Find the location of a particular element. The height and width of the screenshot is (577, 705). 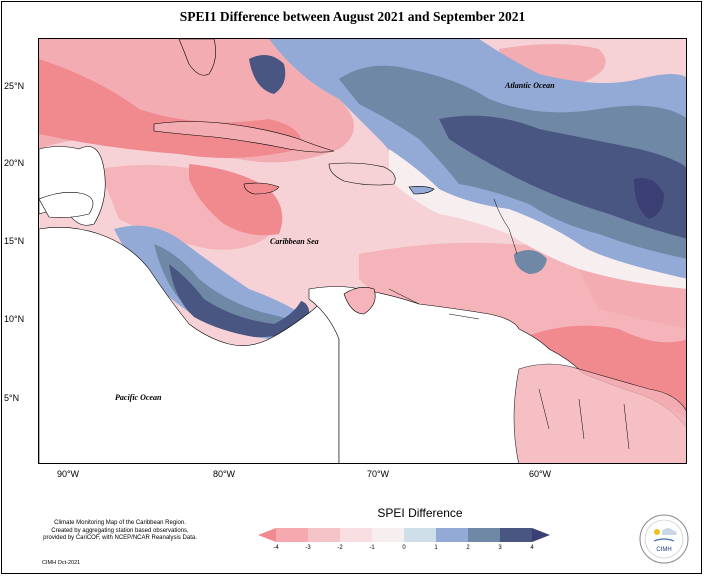

lat-label-15n: 15°N is located at coordinates (14, 241).